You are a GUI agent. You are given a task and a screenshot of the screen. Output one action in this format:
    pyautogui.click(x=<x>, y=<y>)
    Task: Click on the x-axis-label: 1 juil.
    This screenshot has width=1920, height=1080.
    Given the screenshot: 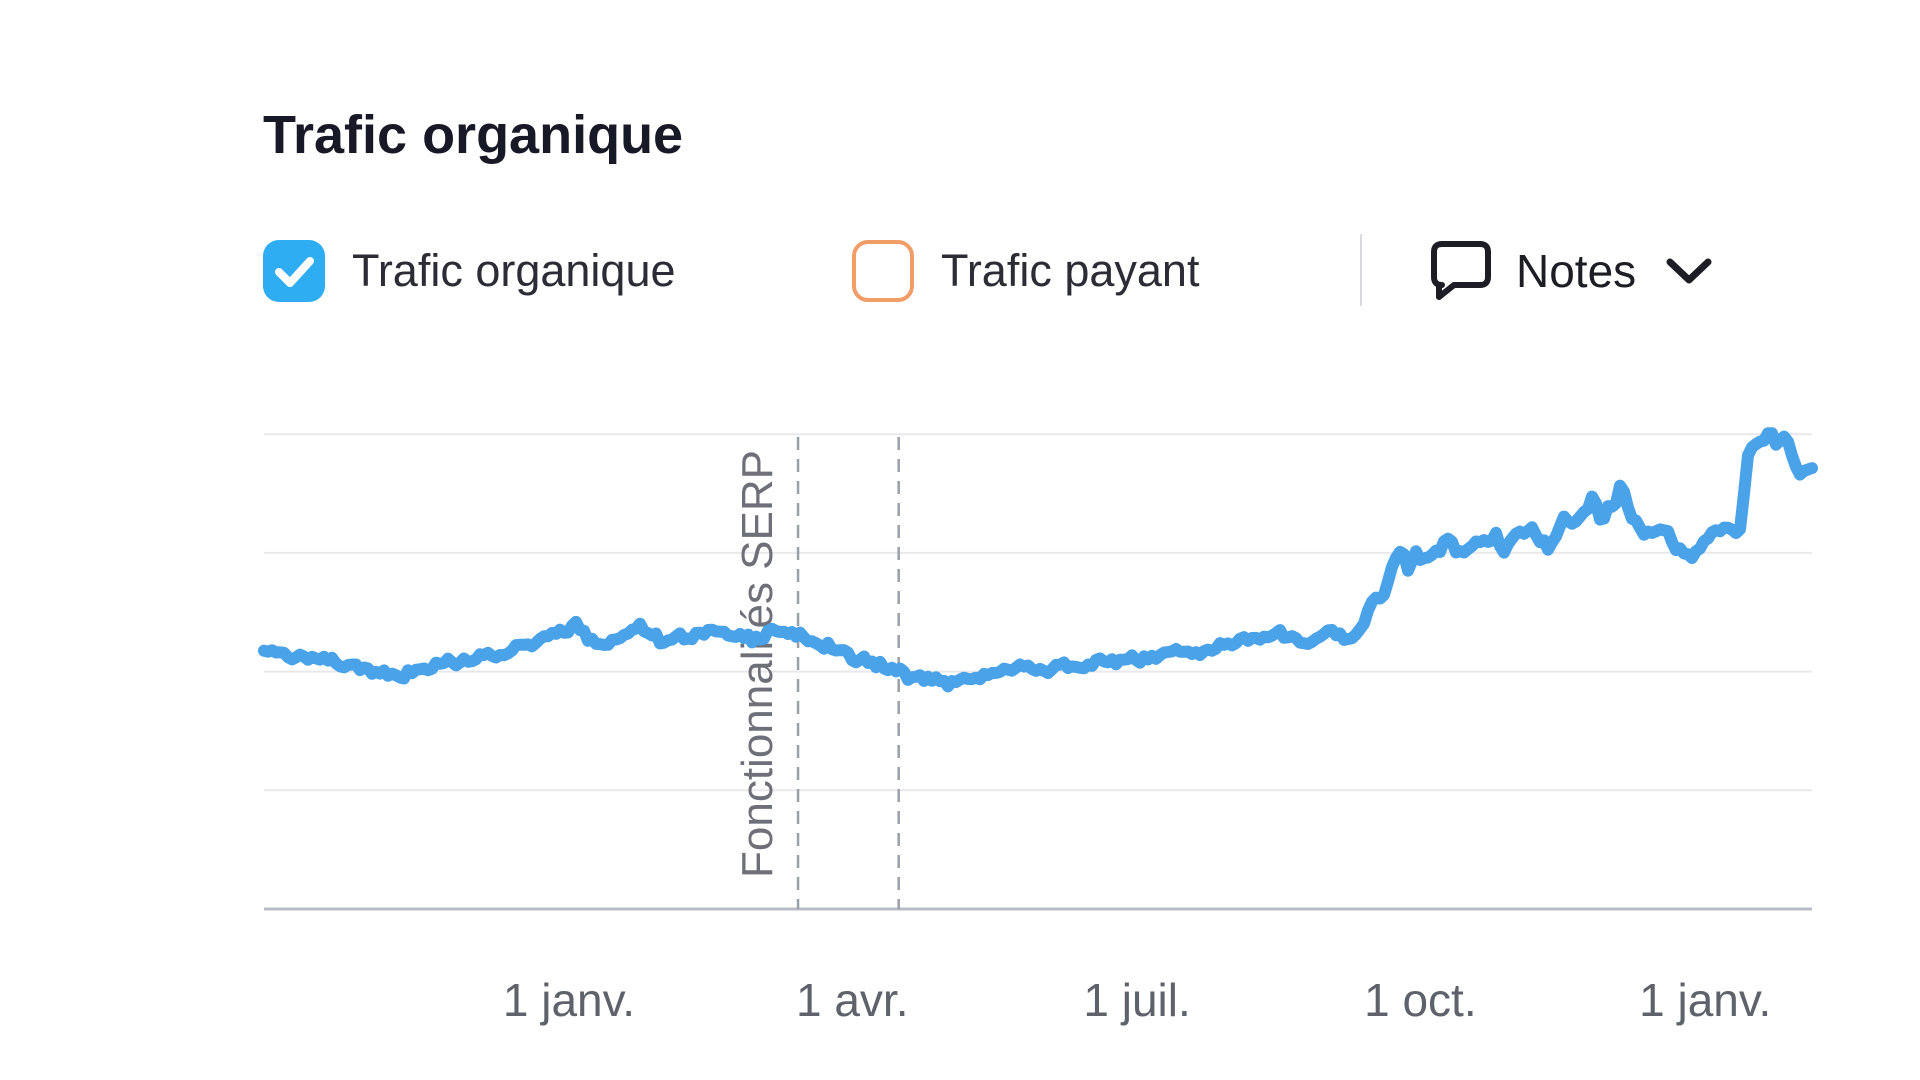 What is the action you would take?
    pyautogui.click(x=1136, y=1000)
    